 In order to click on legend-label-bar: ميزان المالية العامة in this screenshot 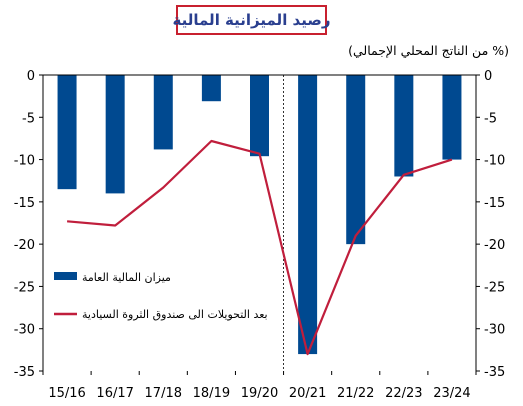, I will do `click(126, 277)`.